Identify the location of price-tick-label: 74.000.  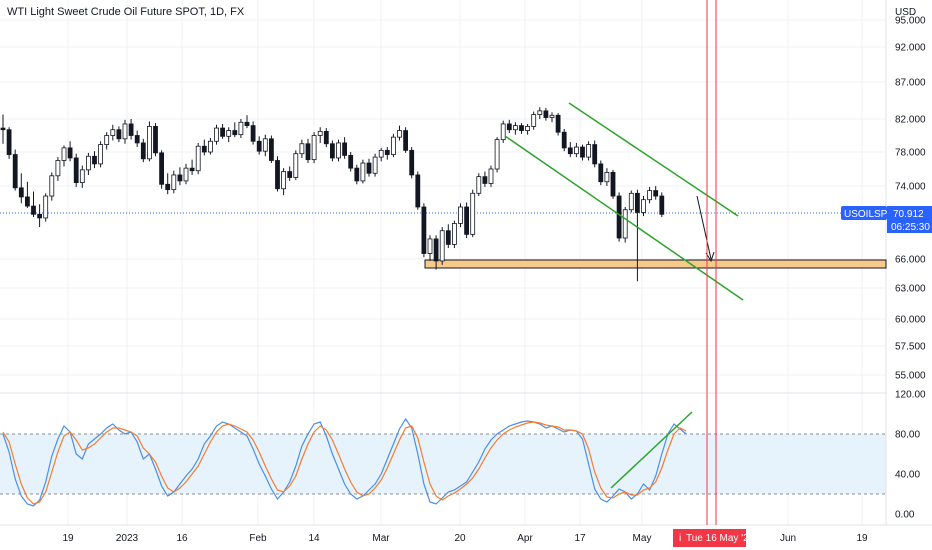
(910, 187).